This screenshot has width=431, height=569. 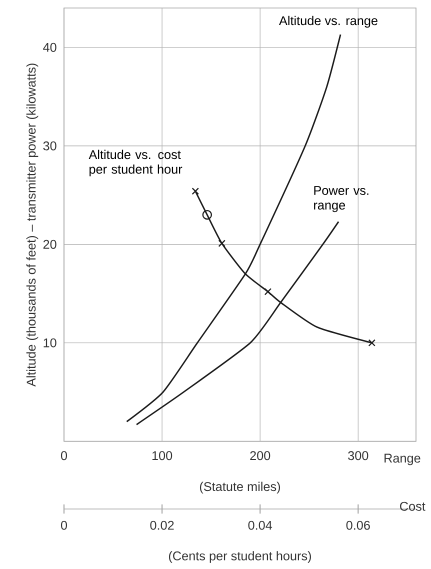 I want to click on y-tick-label: 30, so click(x=49, y=145).